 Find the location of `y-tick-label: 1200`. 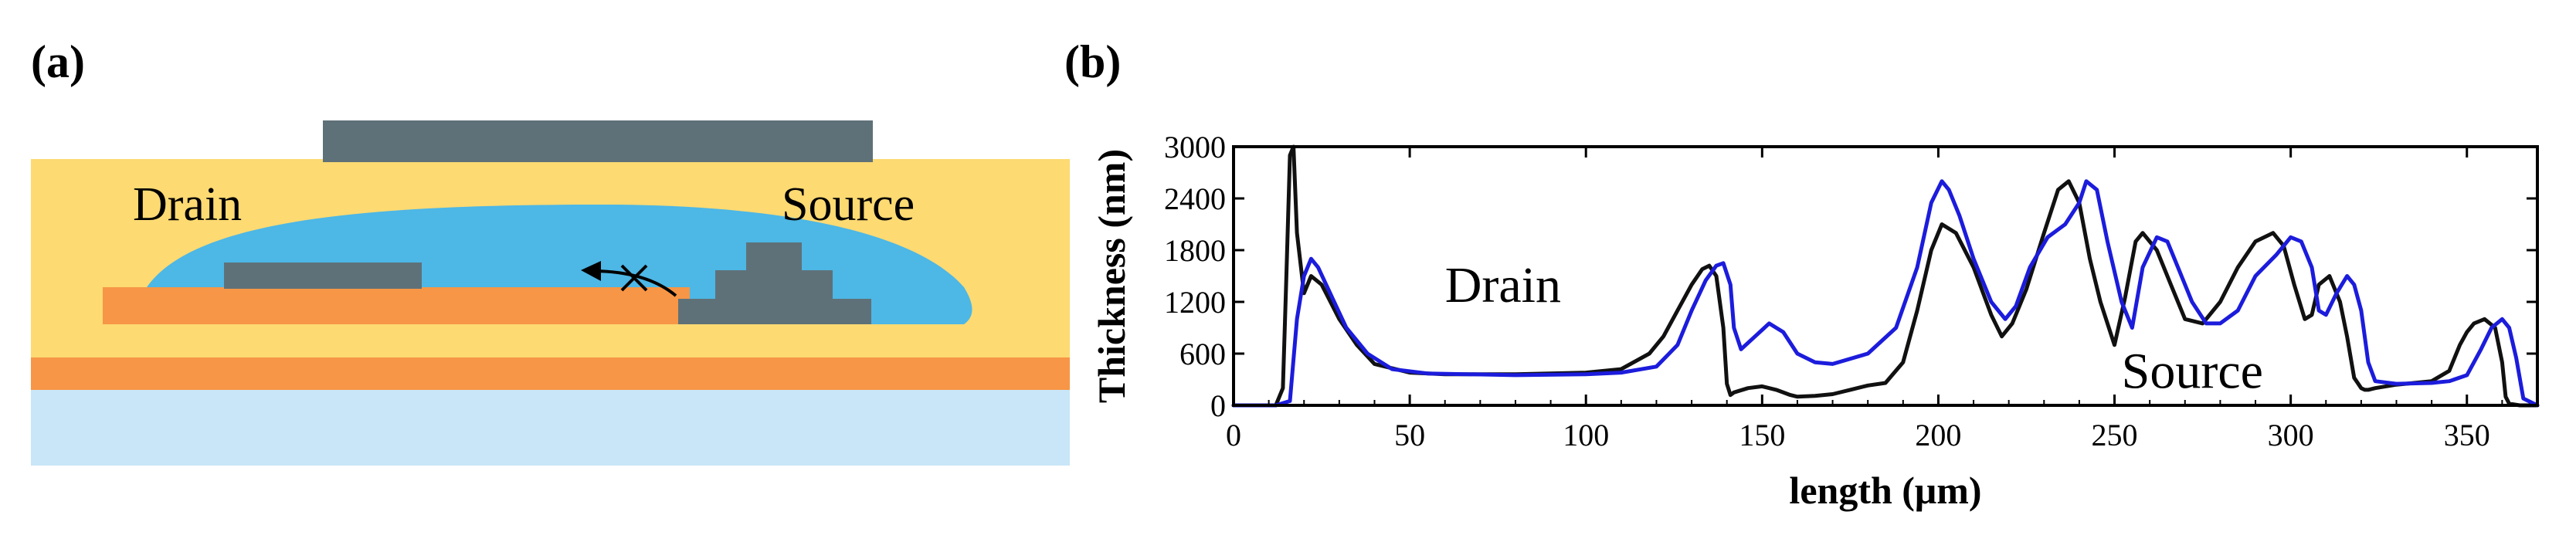

y-tick-label: 1200 is located at coordinates (1195, 302).